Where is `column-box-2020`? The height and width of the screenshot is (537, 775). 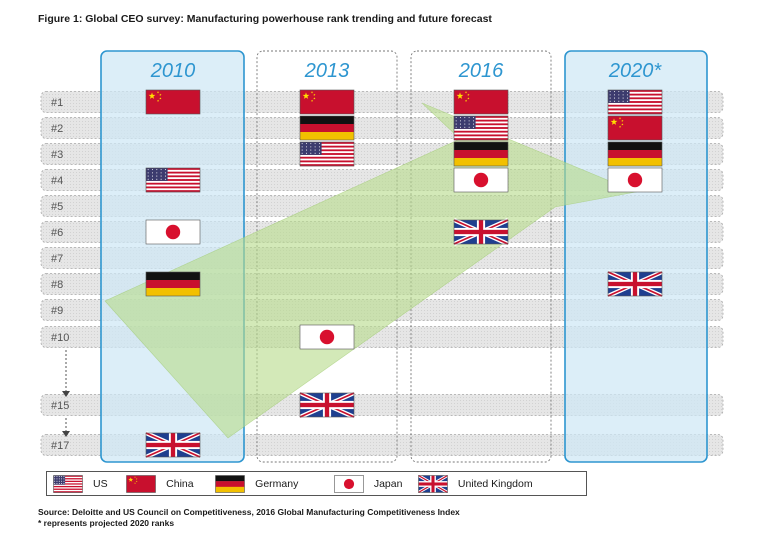 column-box-2020 is located at coordinates (636, 256).